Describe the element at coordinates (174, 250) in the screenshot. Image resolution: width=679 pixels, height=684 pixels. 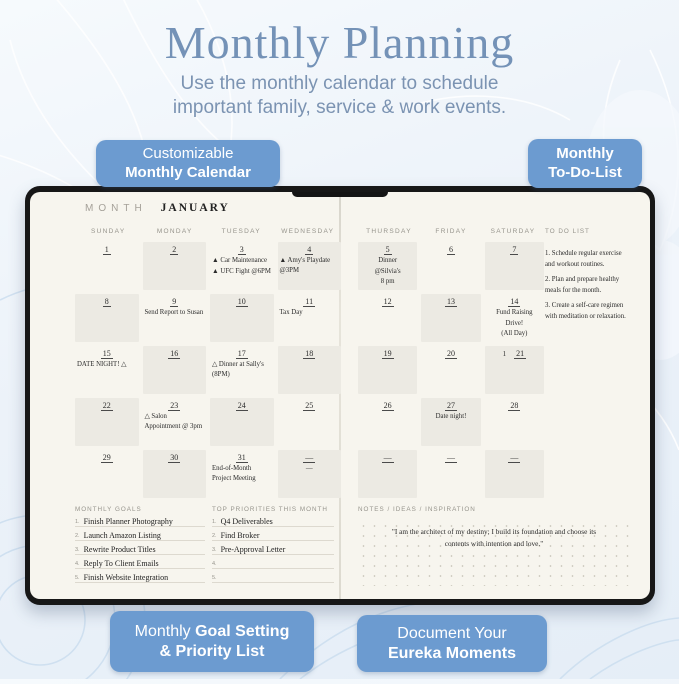
I see `date-number: 2` at that location.